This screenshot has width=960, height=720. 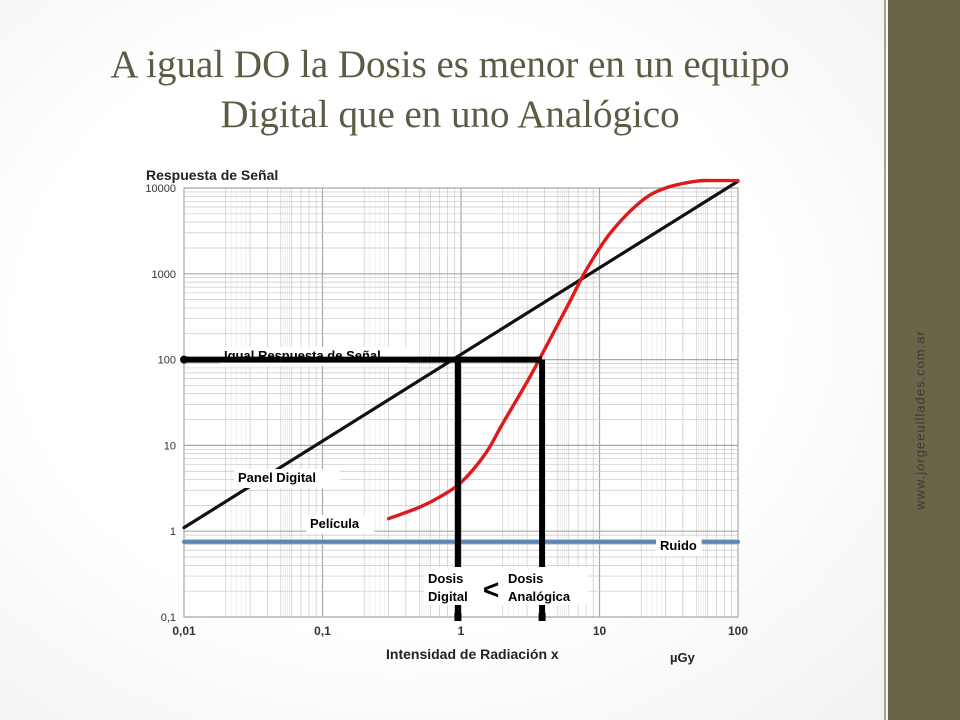 I want to click on y-axis-title: Respuesta de Señal, so click(x=212, y=175).